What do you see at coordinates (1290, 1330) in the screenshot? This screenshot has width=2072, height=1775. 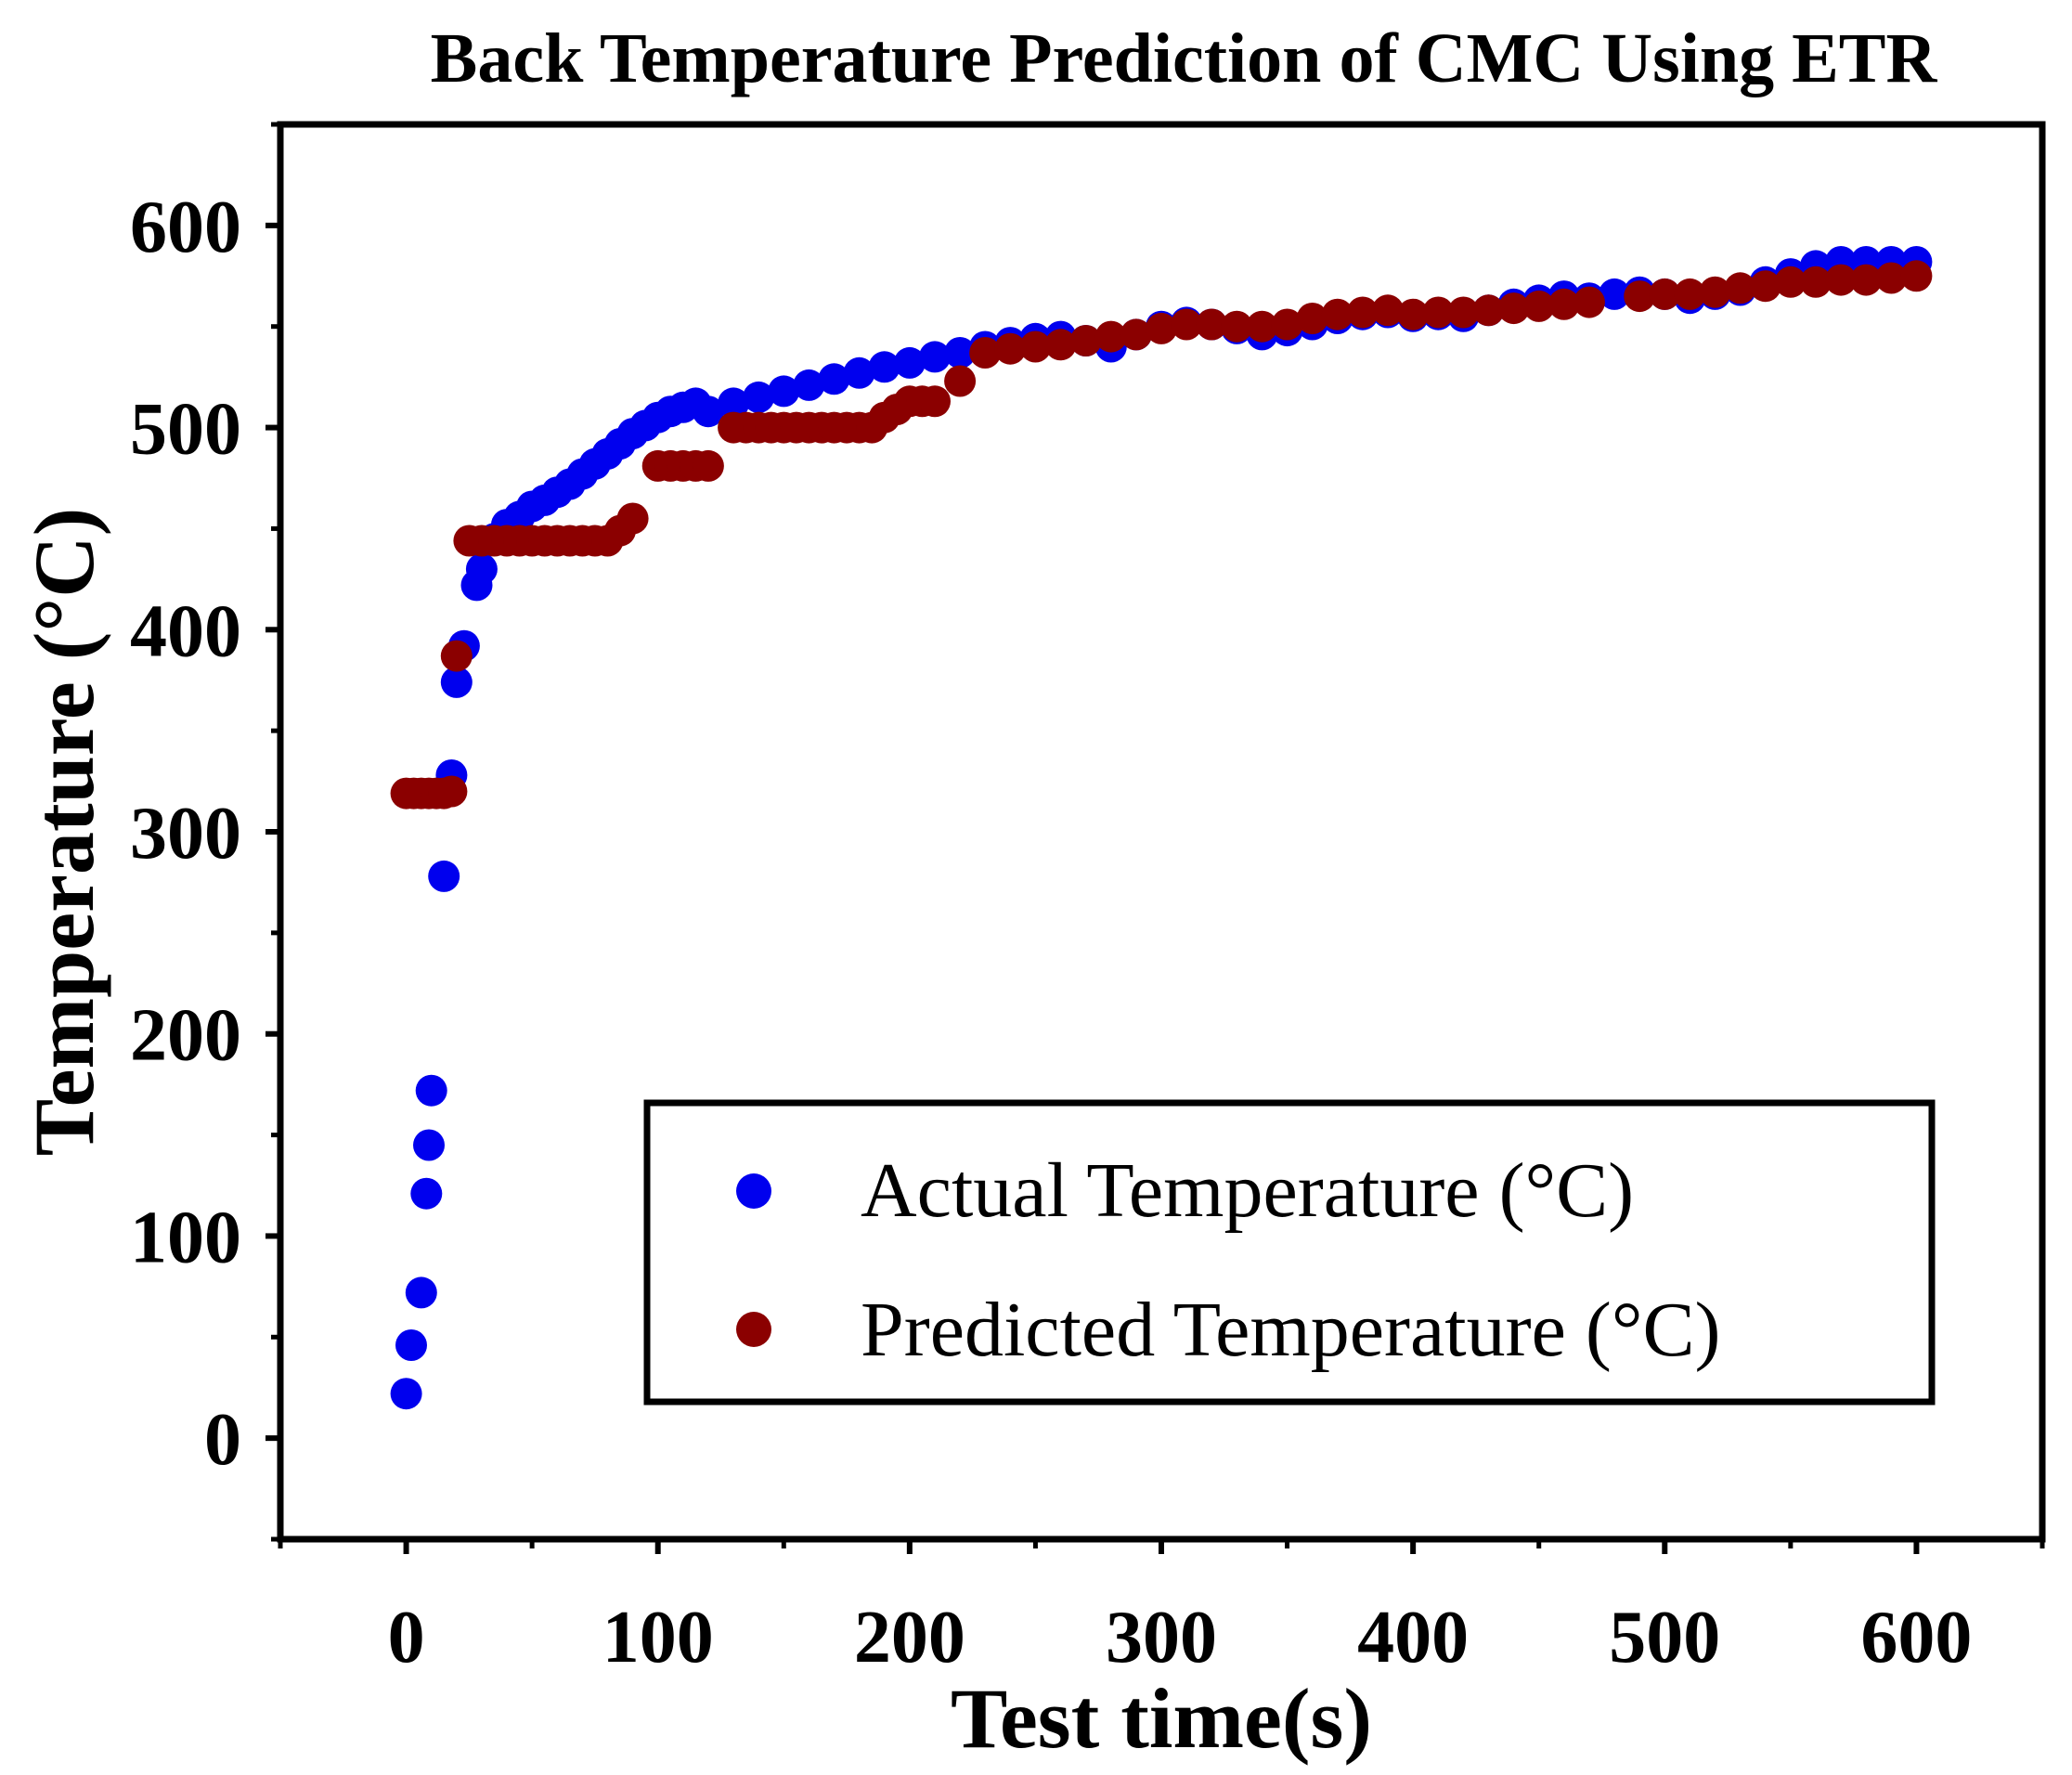 I see `legend-label-predicted: Predicted Temperature (°C)` at bounding box center [1290, 1330].